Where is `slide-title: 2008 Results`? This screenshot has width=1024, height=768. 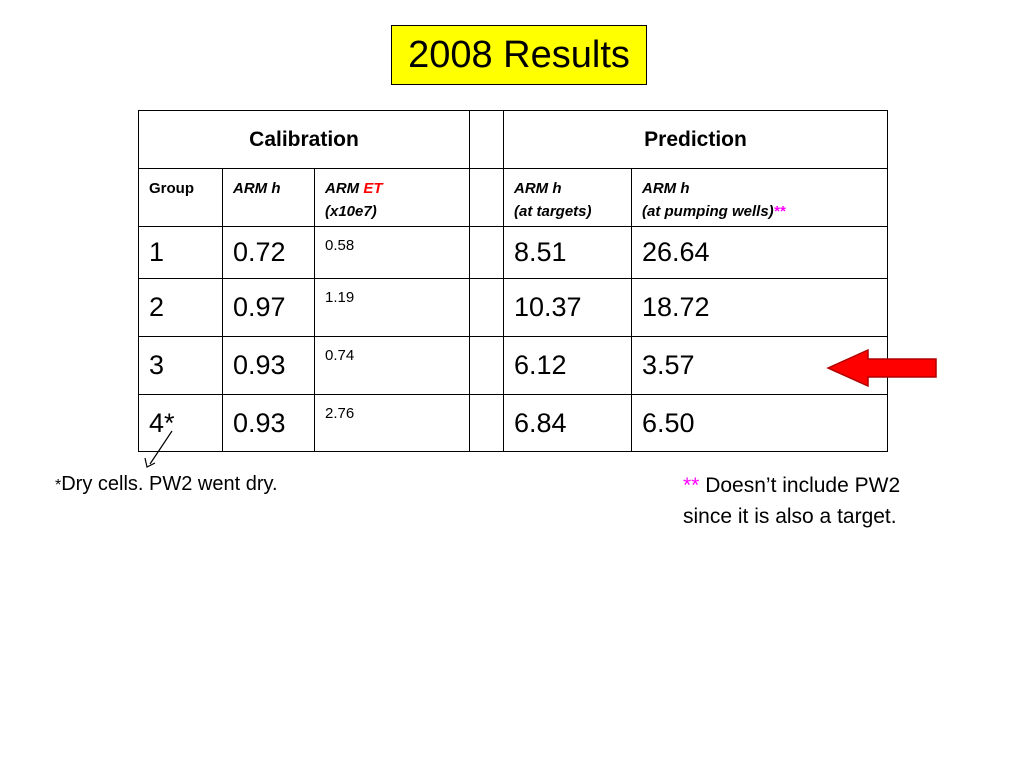
slide-title: 2008 Results is located at coordinates (519, 55).